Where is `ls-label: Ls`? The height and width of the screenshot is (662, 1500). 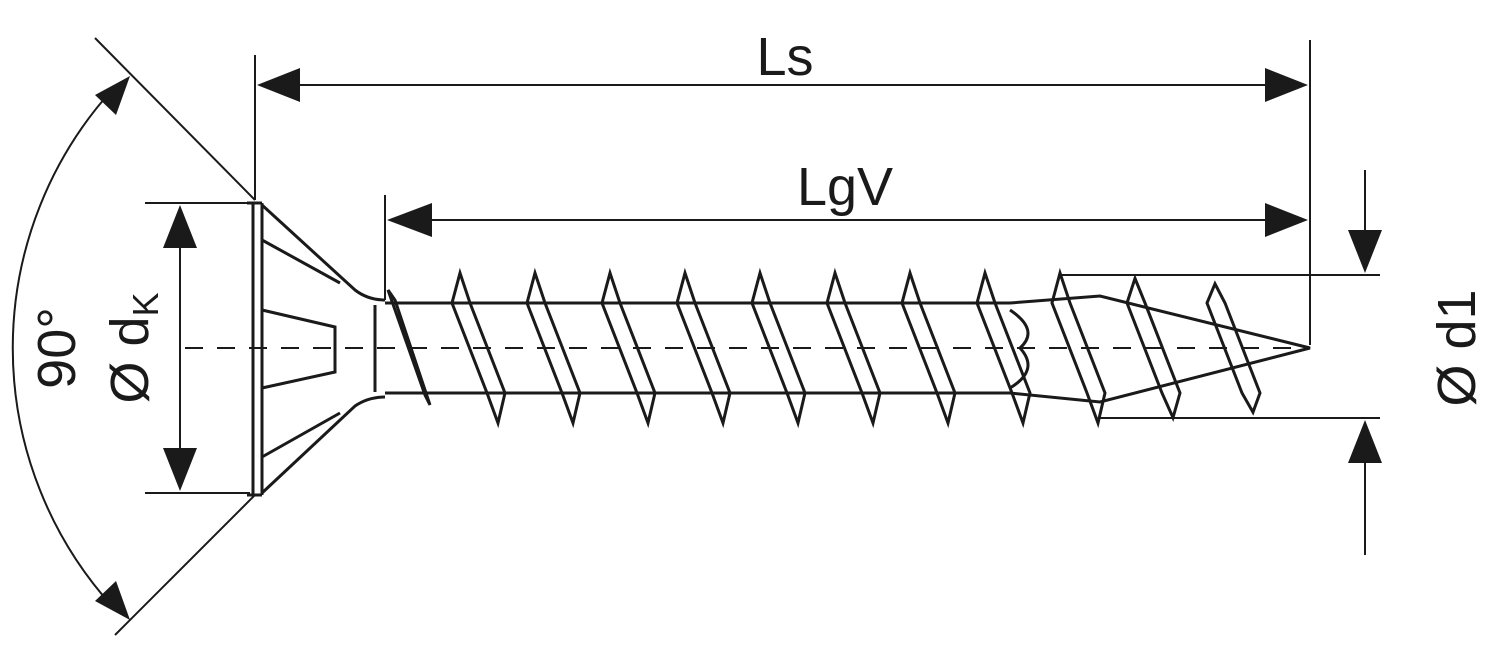
ls-label: Ls is located at coordinates (784, 57).